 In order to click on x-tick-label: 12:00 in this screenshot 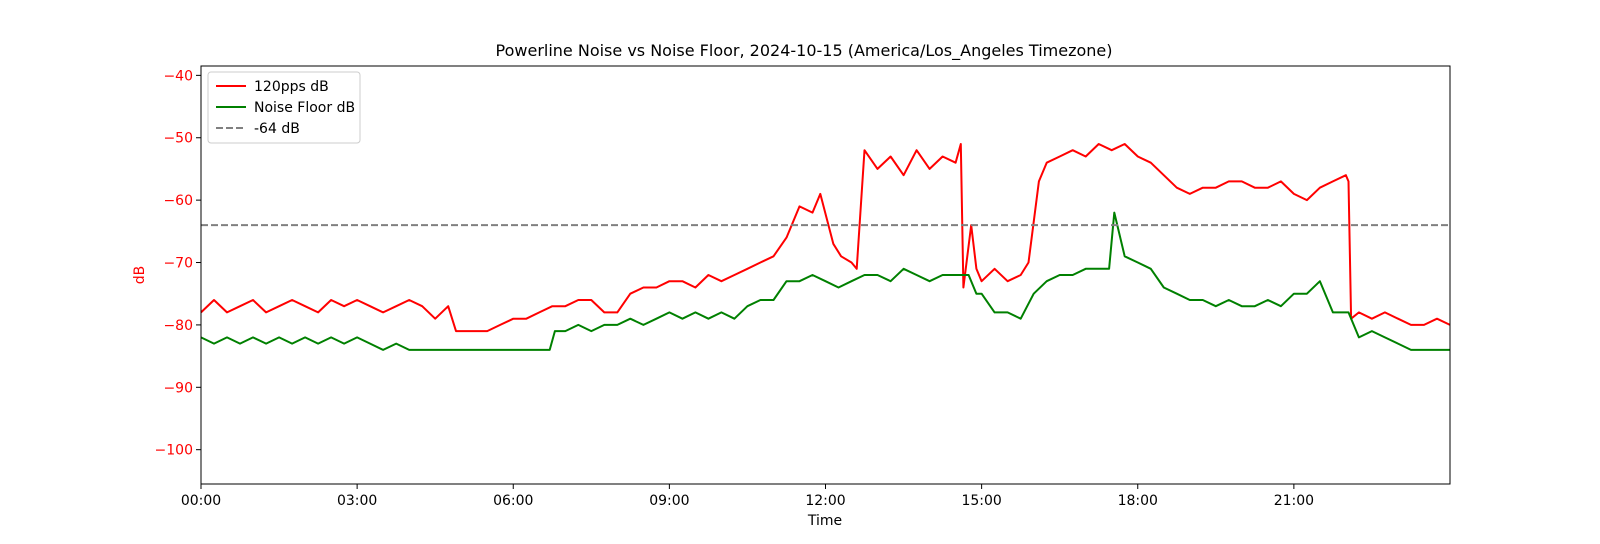, I will do `click(825, 501)`.